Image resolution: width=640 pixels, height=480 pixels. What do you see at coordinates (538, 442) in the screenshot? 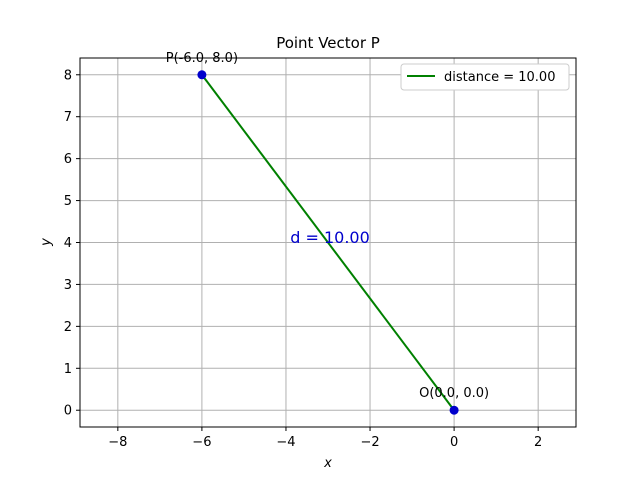
I see `x-tick-label: 2` at bounding box center [538, 442].